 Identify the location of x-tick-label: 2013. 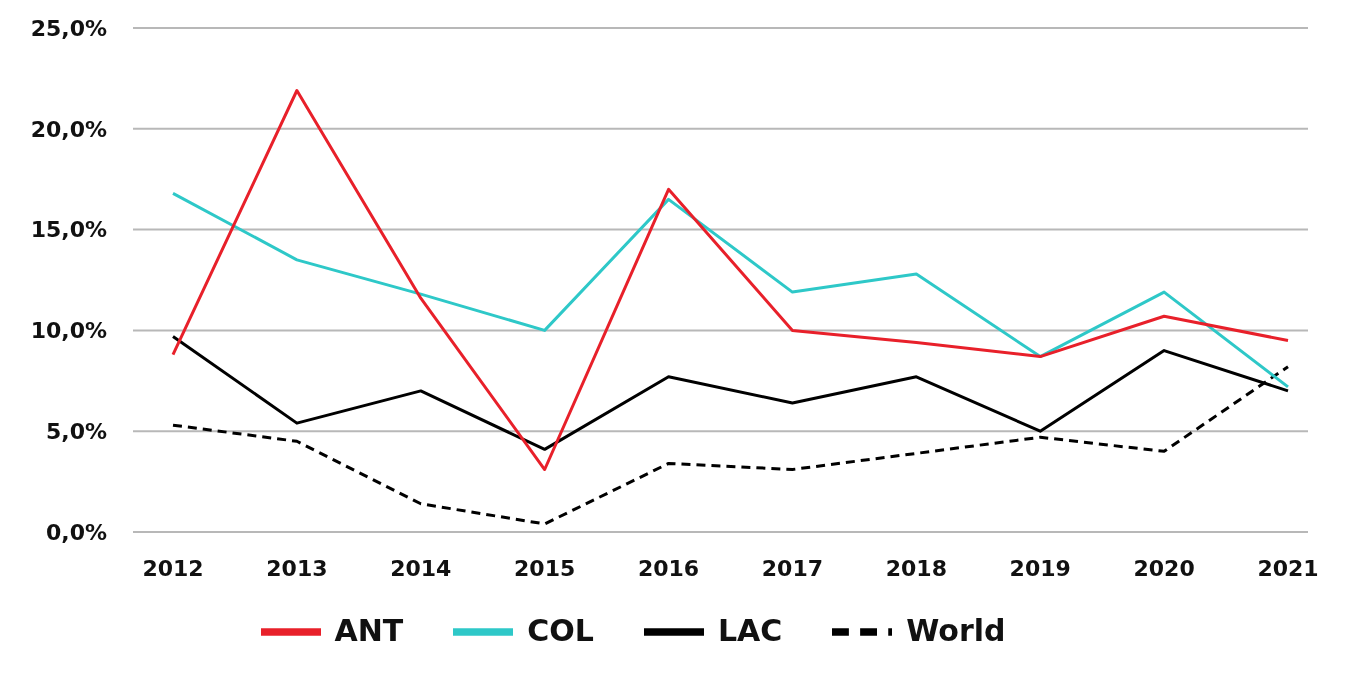
(297, 568).